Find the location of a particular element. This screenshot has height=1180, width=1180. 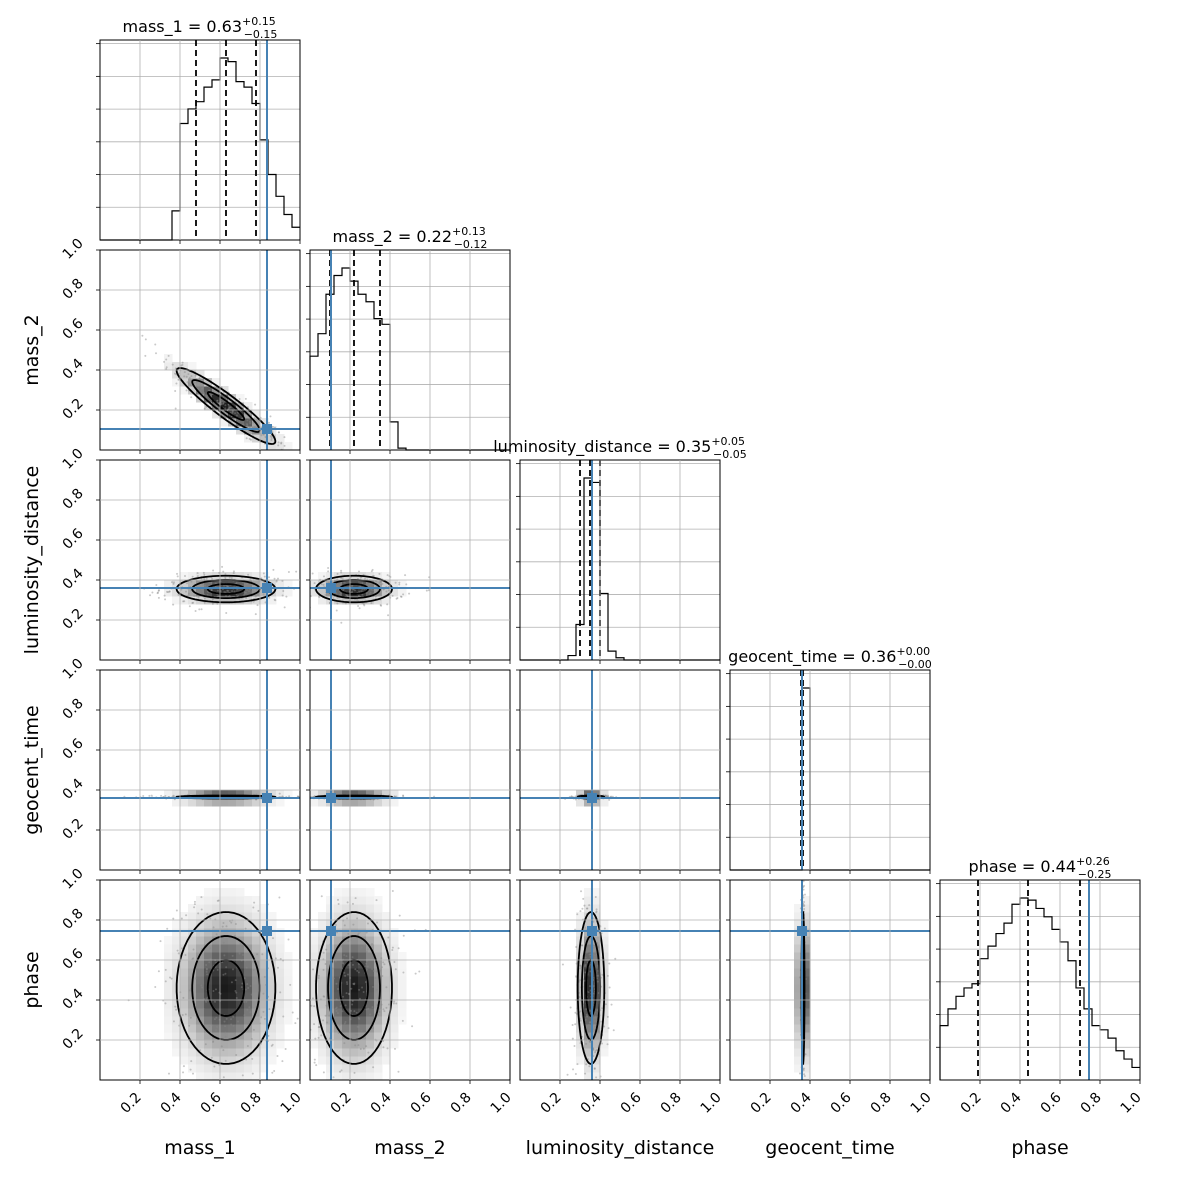

histogram-geocent_time is located at coordinates (830, 779).